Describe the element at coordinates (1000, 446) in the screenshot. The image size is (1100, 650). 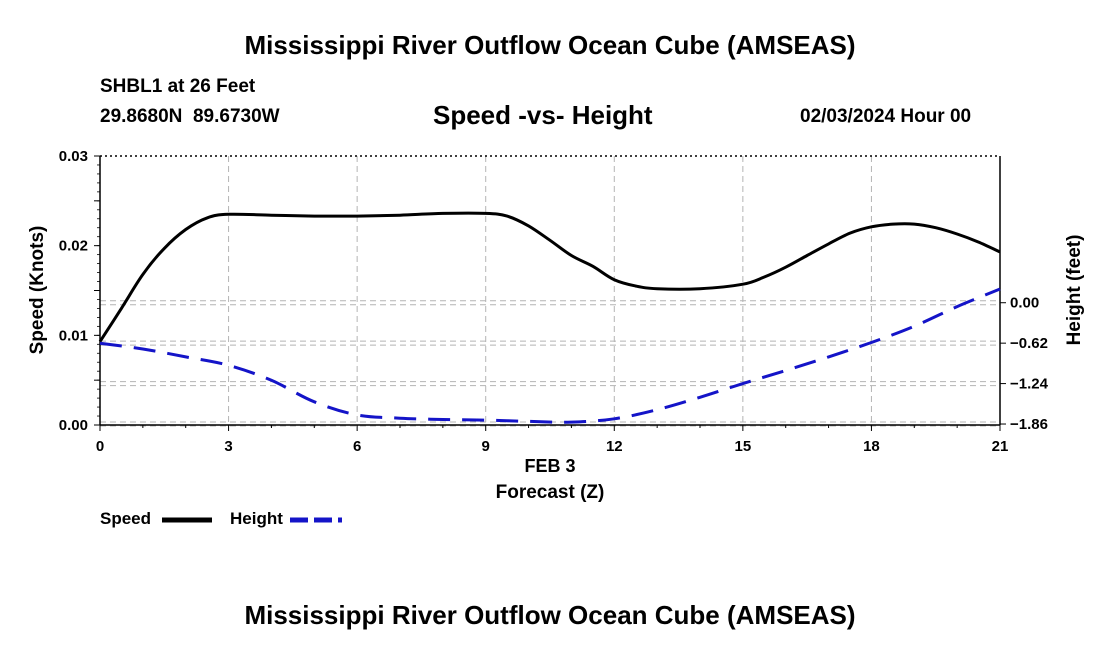
I see `x-tick-label: 21` at that location.